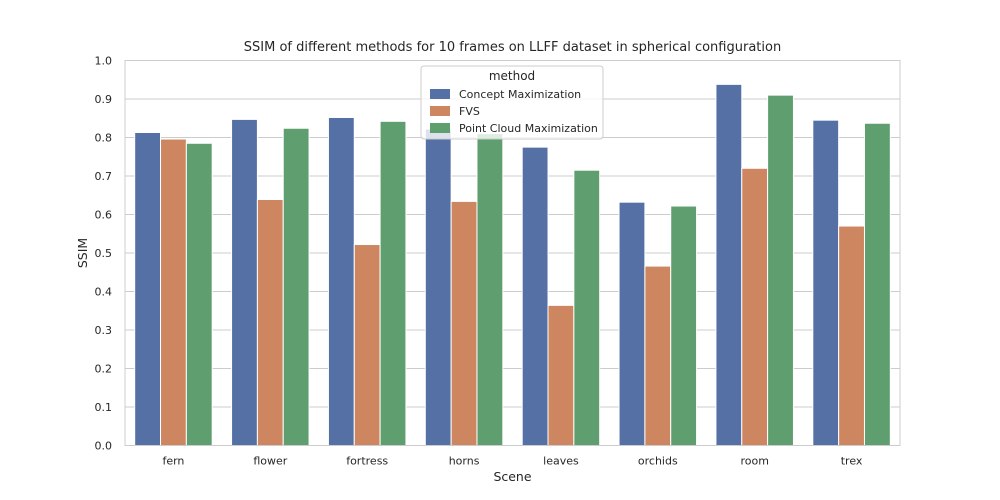  What do you see at coordinates (82, 253) in the screenshot?
I see `y-axis-label: SSIM` at bounding box center [82, 253].